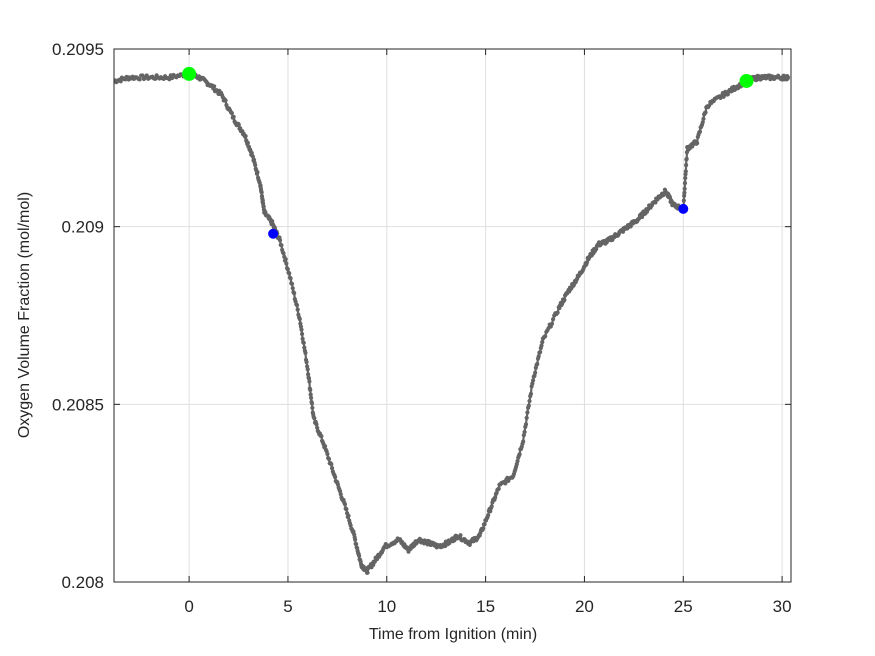  I want to click on y-axis-label: Oxygen Volume Fraction (mol/mol), so click(24, 315).